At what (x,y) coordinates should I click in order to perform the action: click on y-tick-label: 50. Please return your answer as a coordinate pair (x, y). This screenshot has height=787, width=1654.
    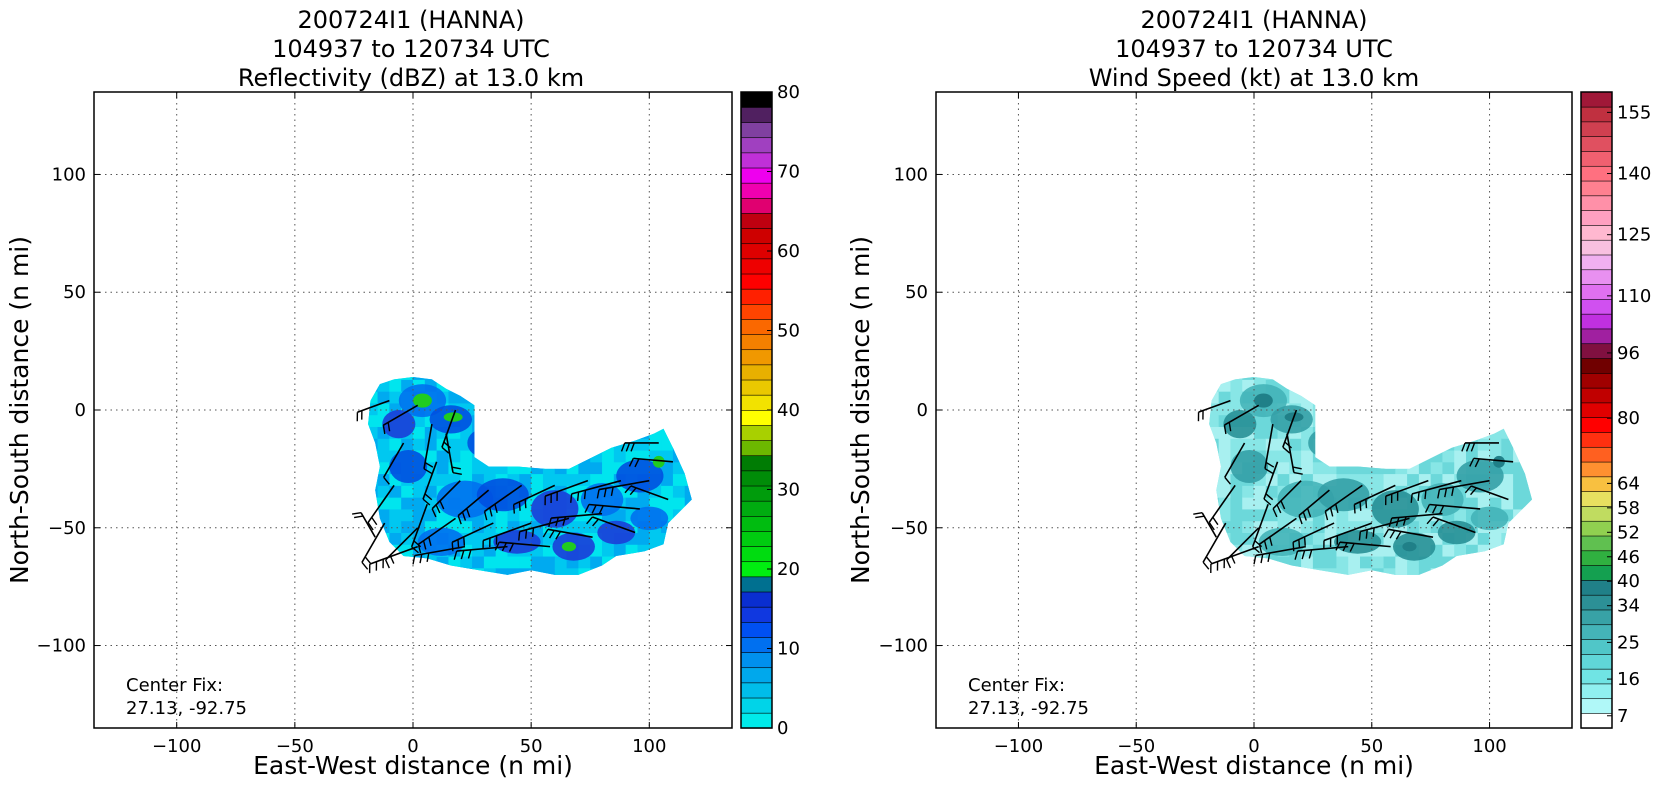
    Looking at the image, I should click on (74, 292).